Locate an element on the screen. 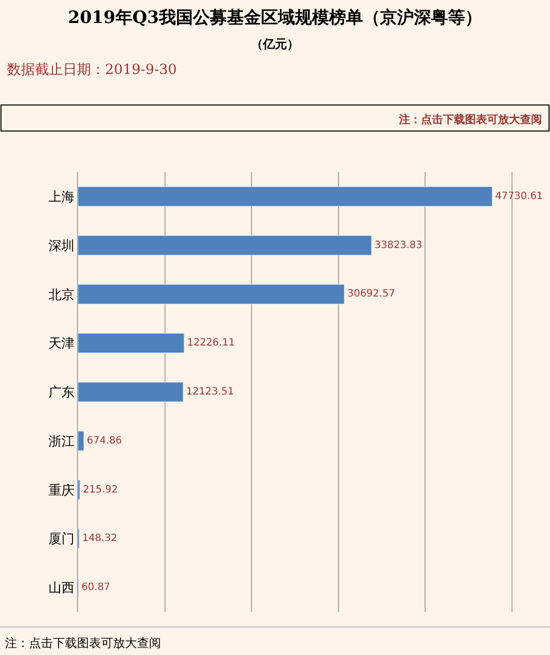  data-label: 12123.51 is located at coordinates (210, 392).